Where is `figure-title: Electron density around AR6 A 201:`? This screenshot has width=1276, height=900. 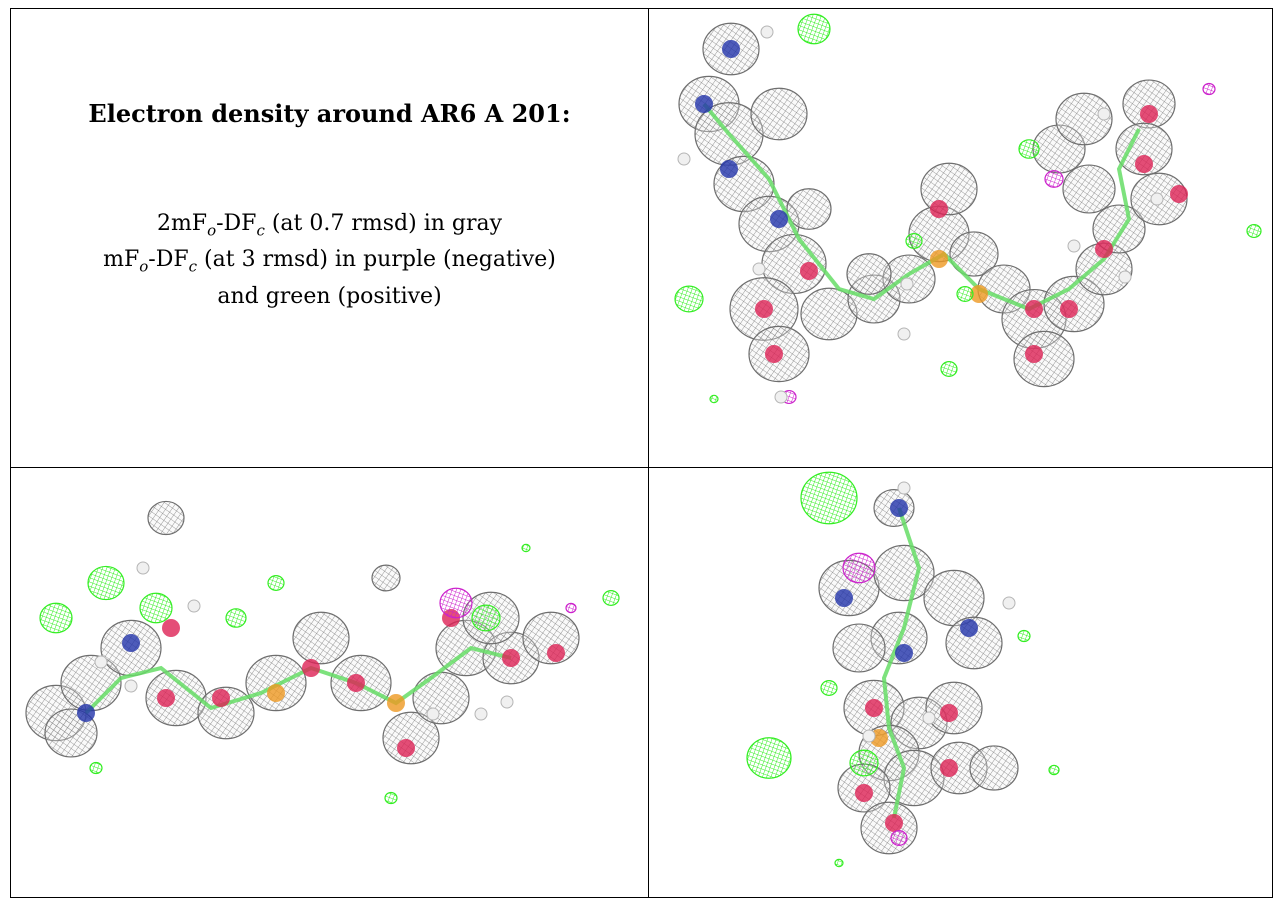
figure-title: Electron density around AR6 A 201: is located at coordinates (329, 113).